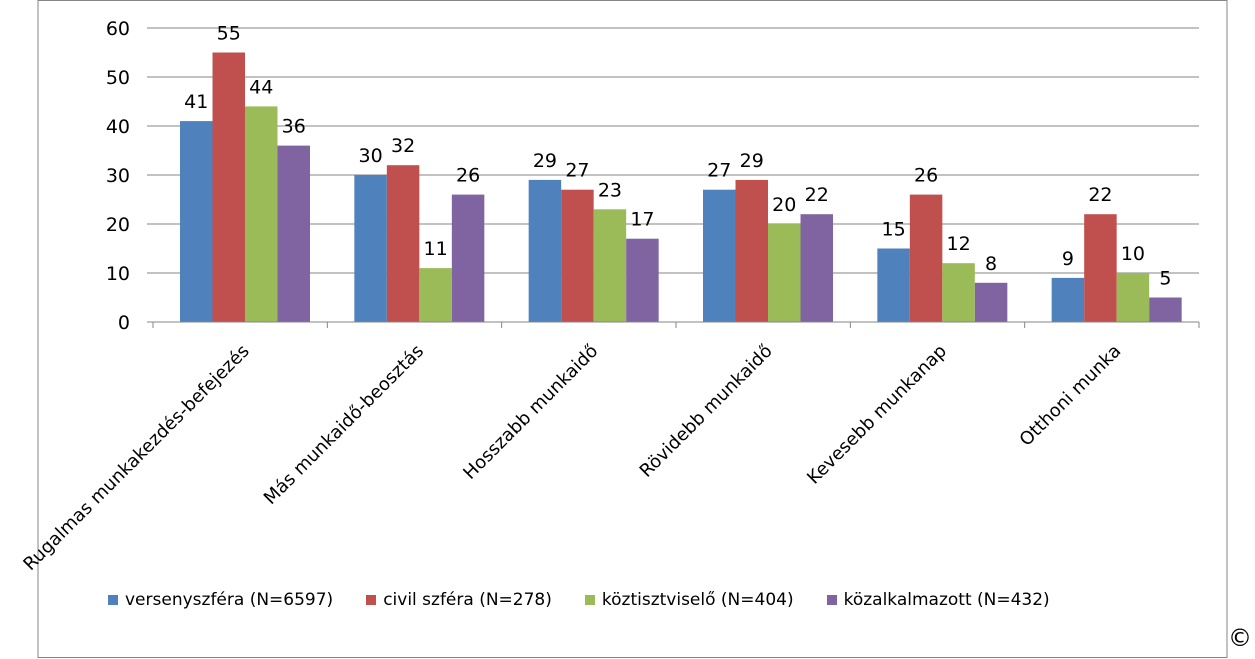 This screenshot has height=659, width=1255. What do you see at coordinates (370, 156) in the screenshot?
I see `data-label: 30` at bounding box center [370, 156].